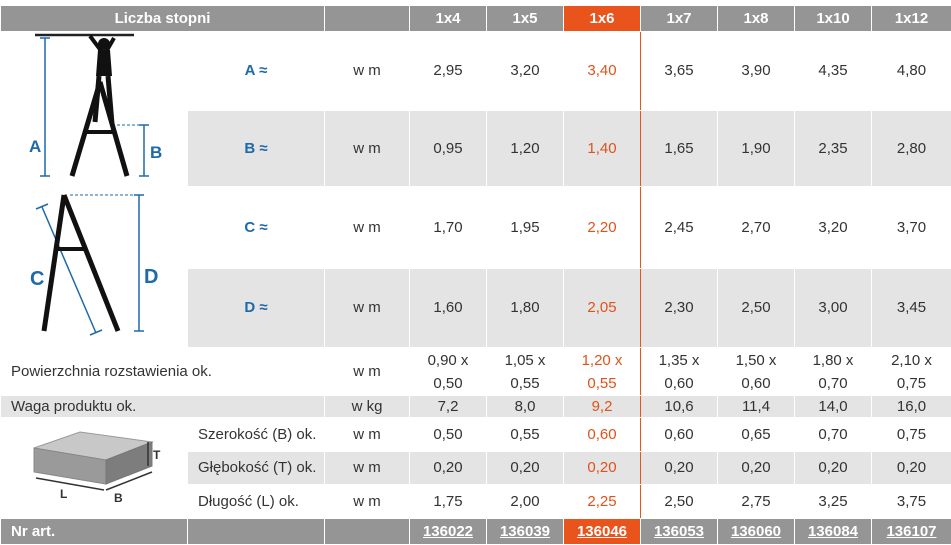 The width and height of the screenshot is (951, 545). I want to click on value-cell: 0,65, so click(756, 435).